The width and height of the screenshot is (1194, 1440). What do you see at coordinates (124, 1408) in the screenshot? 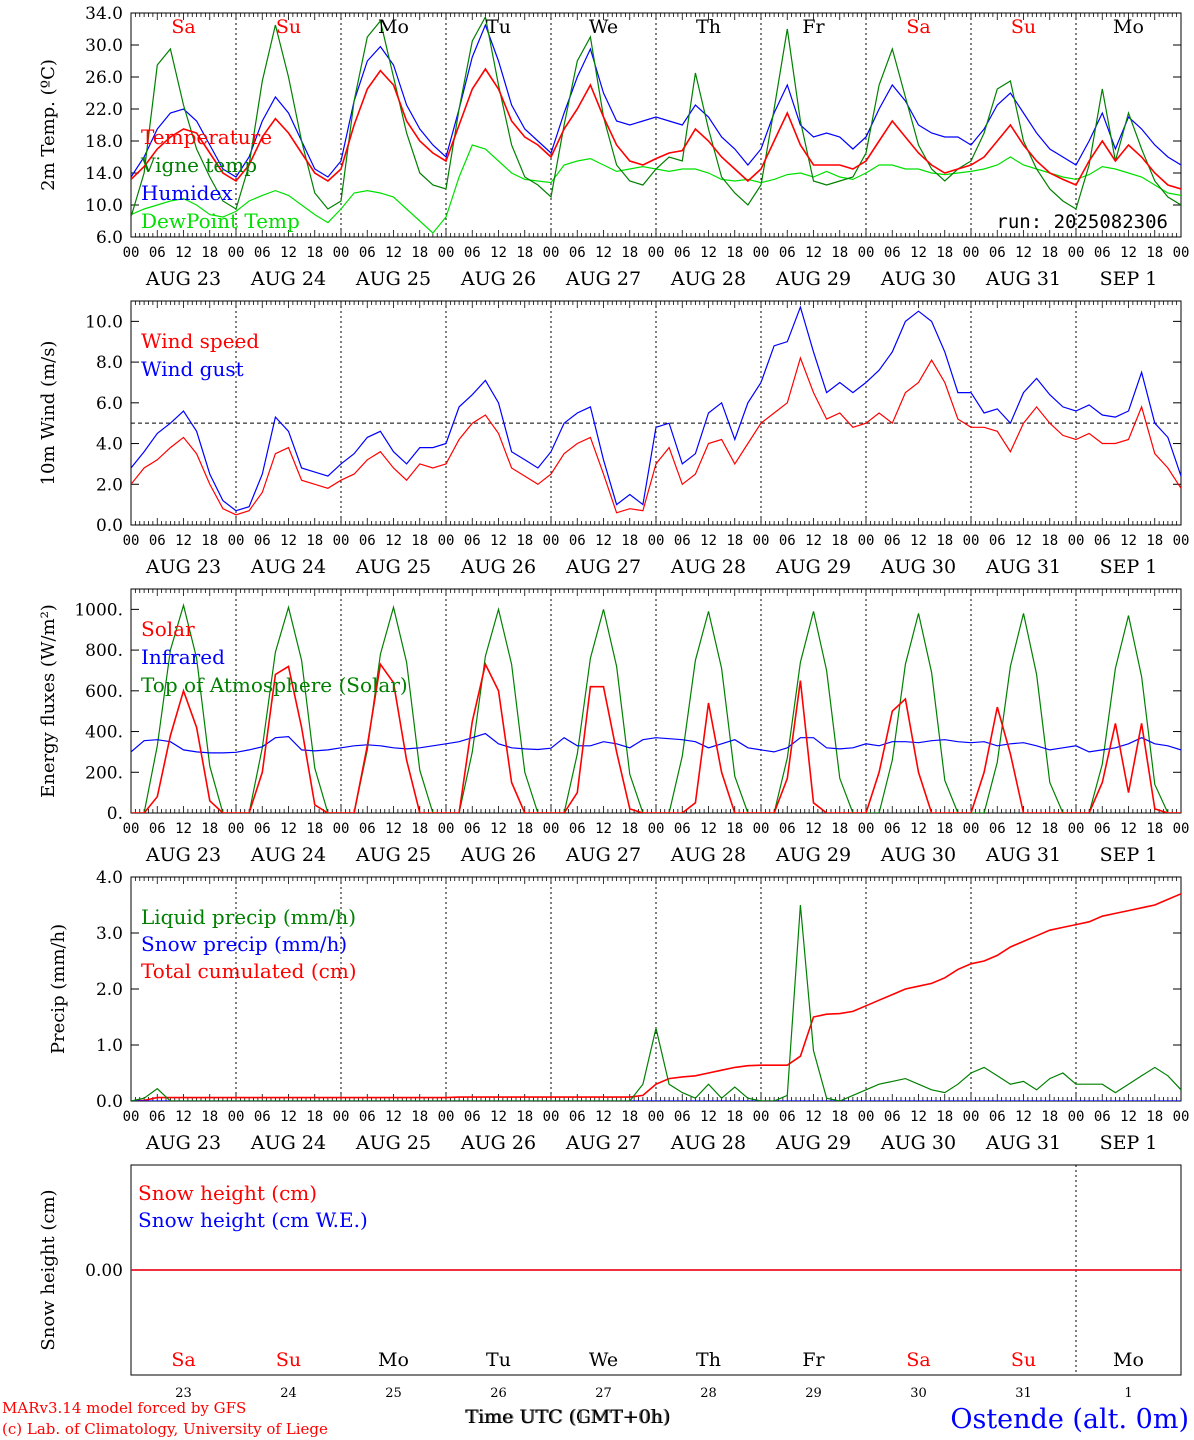
I see `credit-line-1: MARv3.14 model forced by GFS` at bounding box center [124, 1408].